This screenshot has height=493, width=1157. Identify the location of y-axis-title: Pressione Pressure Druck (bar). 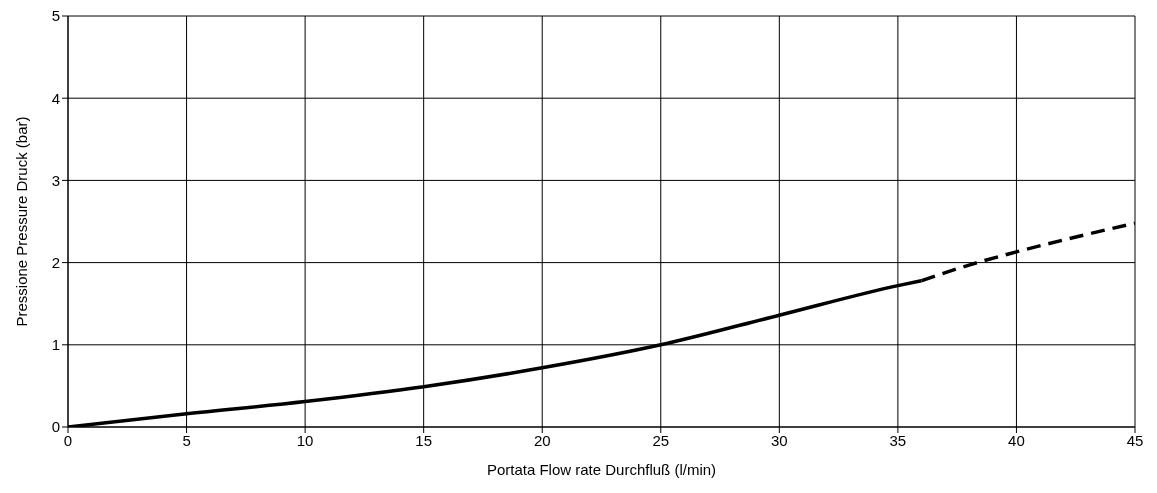
(22, 221).